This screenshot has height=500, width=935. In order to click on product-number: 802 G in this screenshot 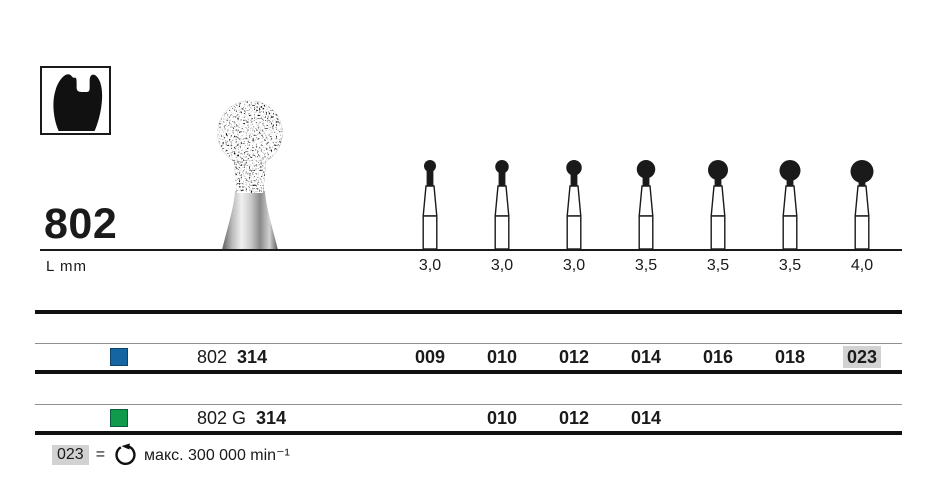, I will do `click(222, 418)`.